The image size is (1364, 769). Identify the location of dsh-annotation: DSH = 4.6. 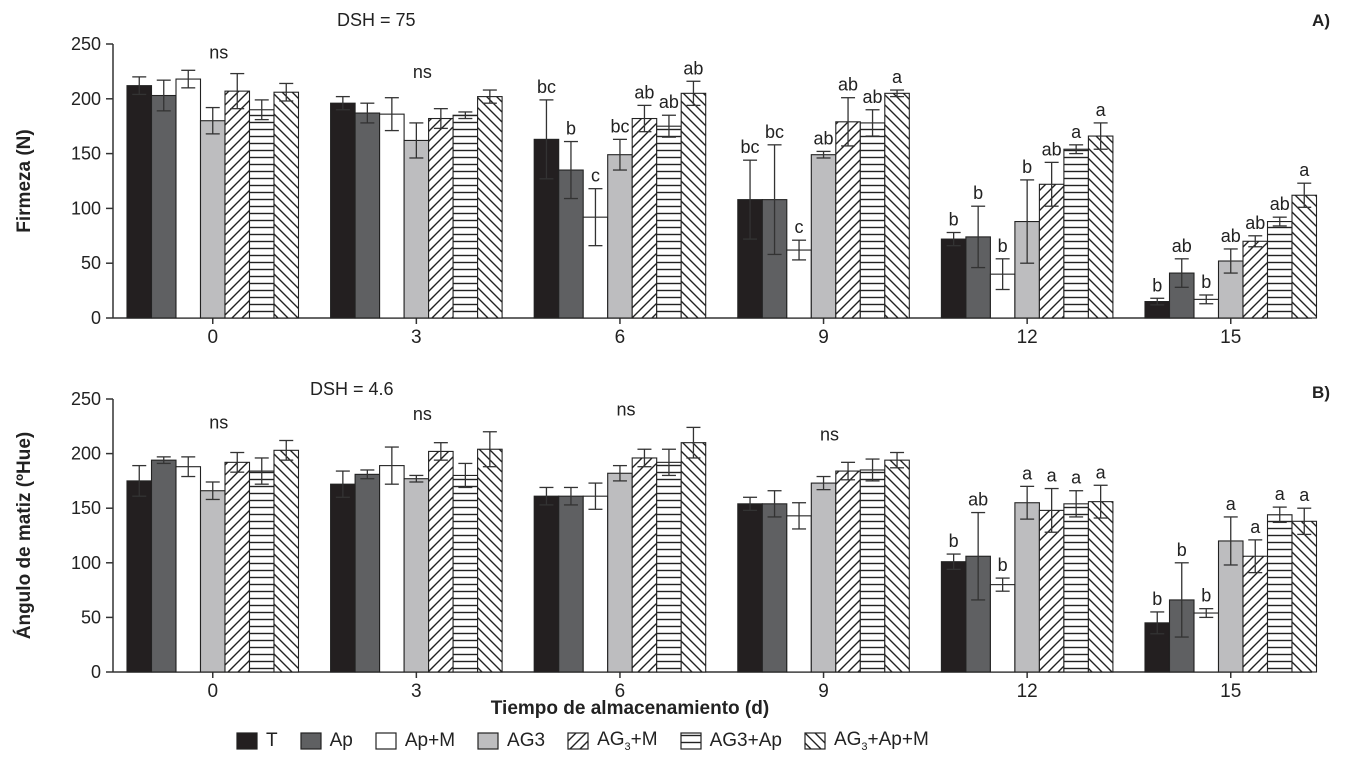
(352, 389).